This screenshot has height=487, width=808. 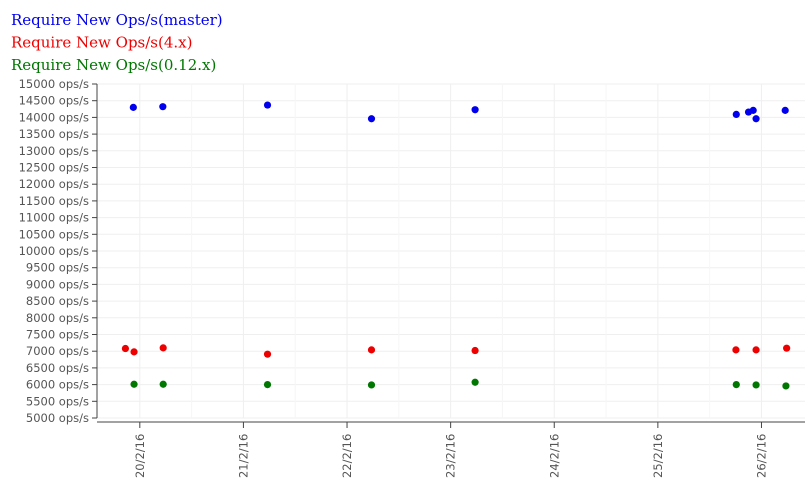 What do you see at coordinates (451, 456) in the screenshot?
I see `x-tick-label: 23/2/16` at bounding box center [451, 456].